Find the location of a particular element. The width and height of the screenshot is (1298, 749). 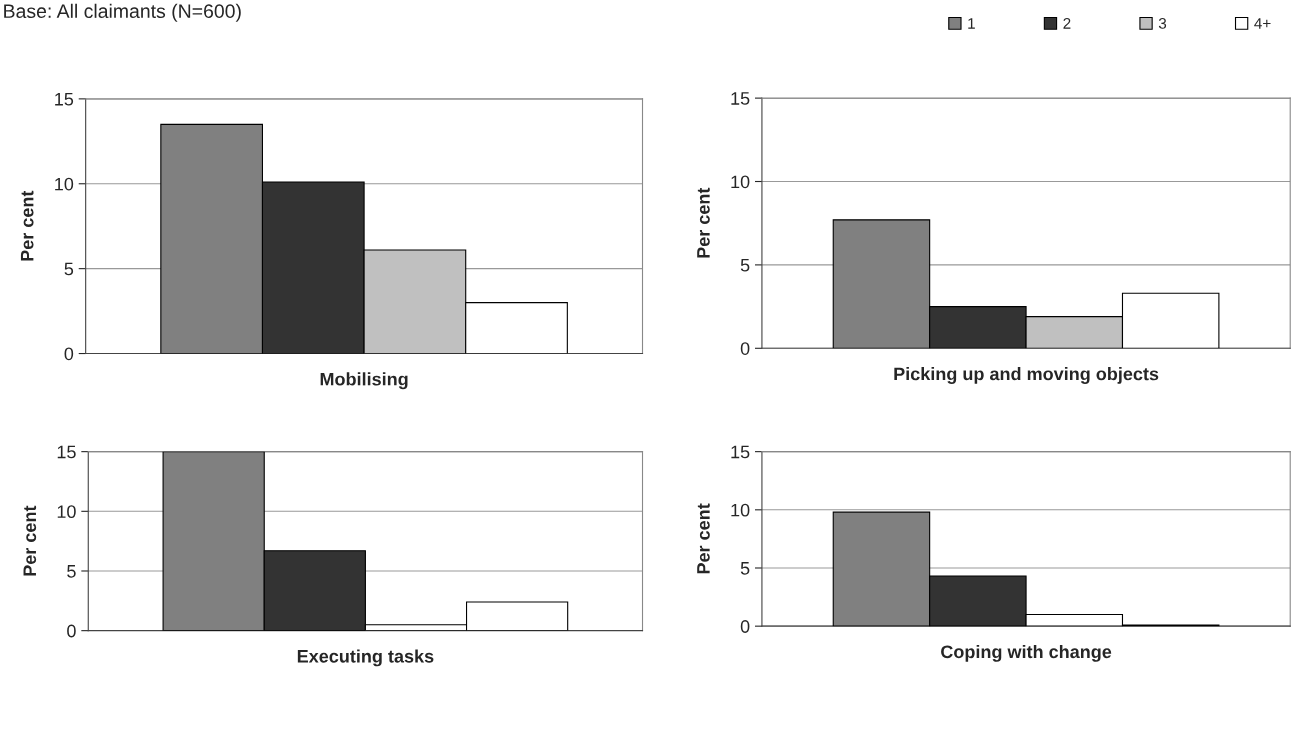

x-axis-title: Picking up and moving objects is located at coordinates (1026, 375).